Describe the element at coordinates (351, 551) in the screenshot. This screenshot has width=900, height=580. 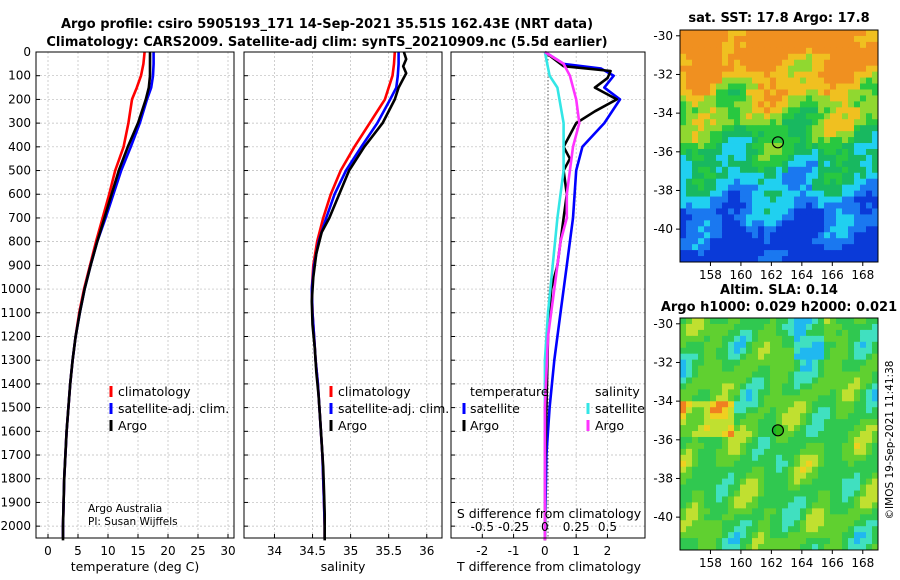
I see `salinity-tick-labels: 34 34.5 35 35.5 36` at that location.